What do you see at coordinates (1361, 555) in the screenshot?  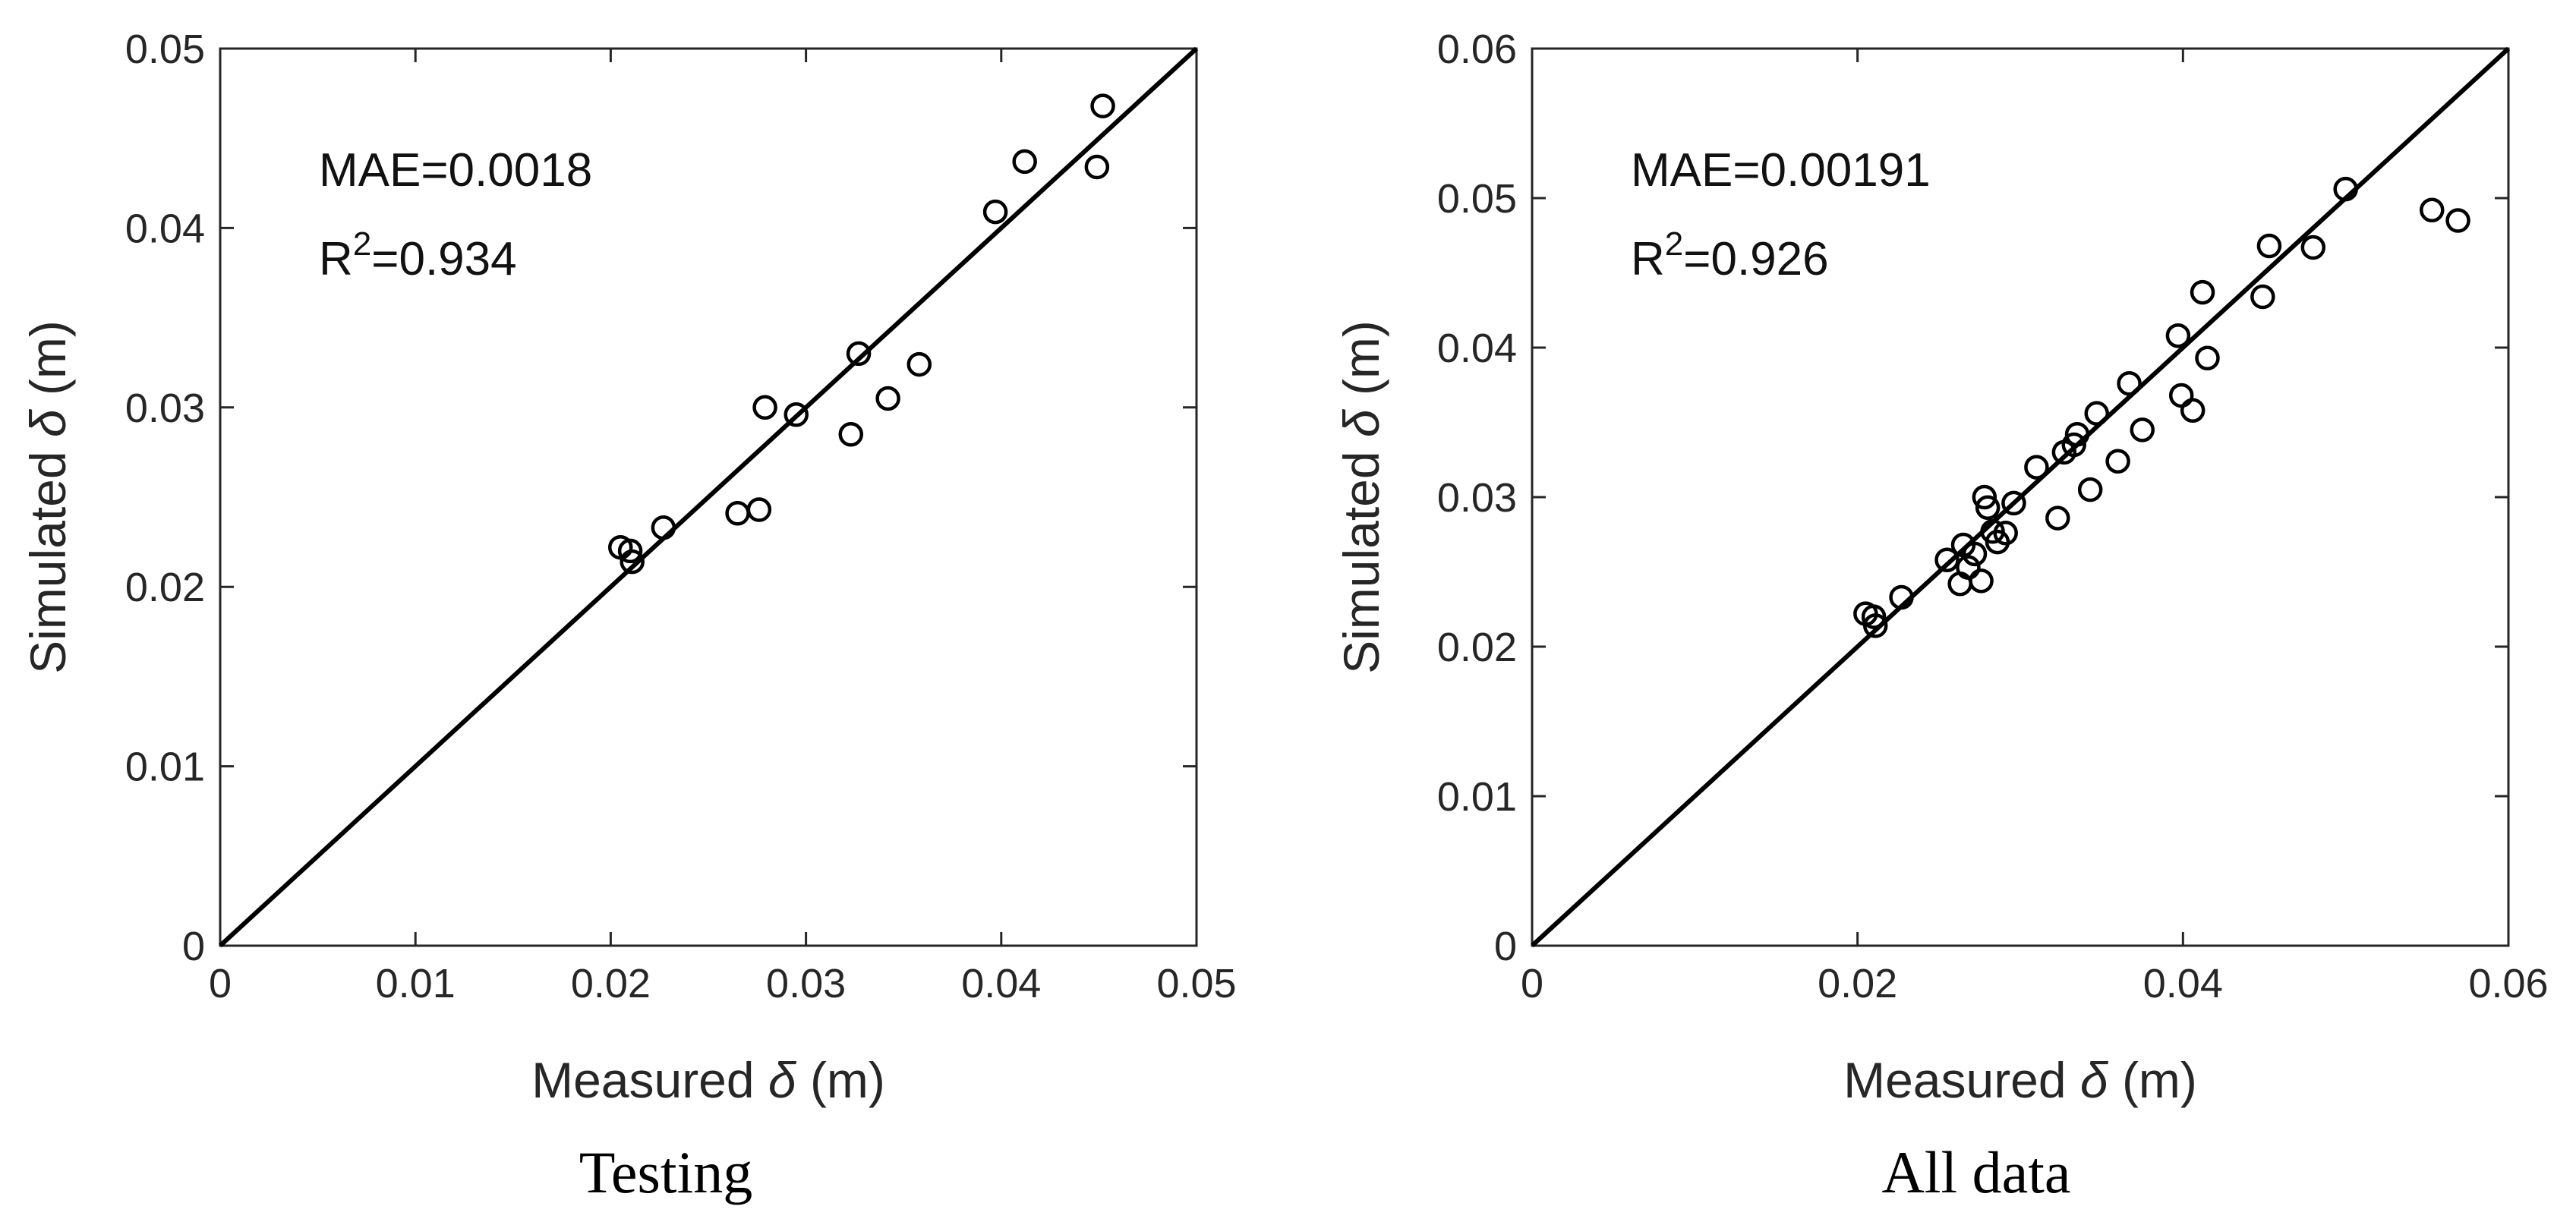 I see `y-axis-label-prefix-all-data: Simulated` at bounding box center [1361, 555].